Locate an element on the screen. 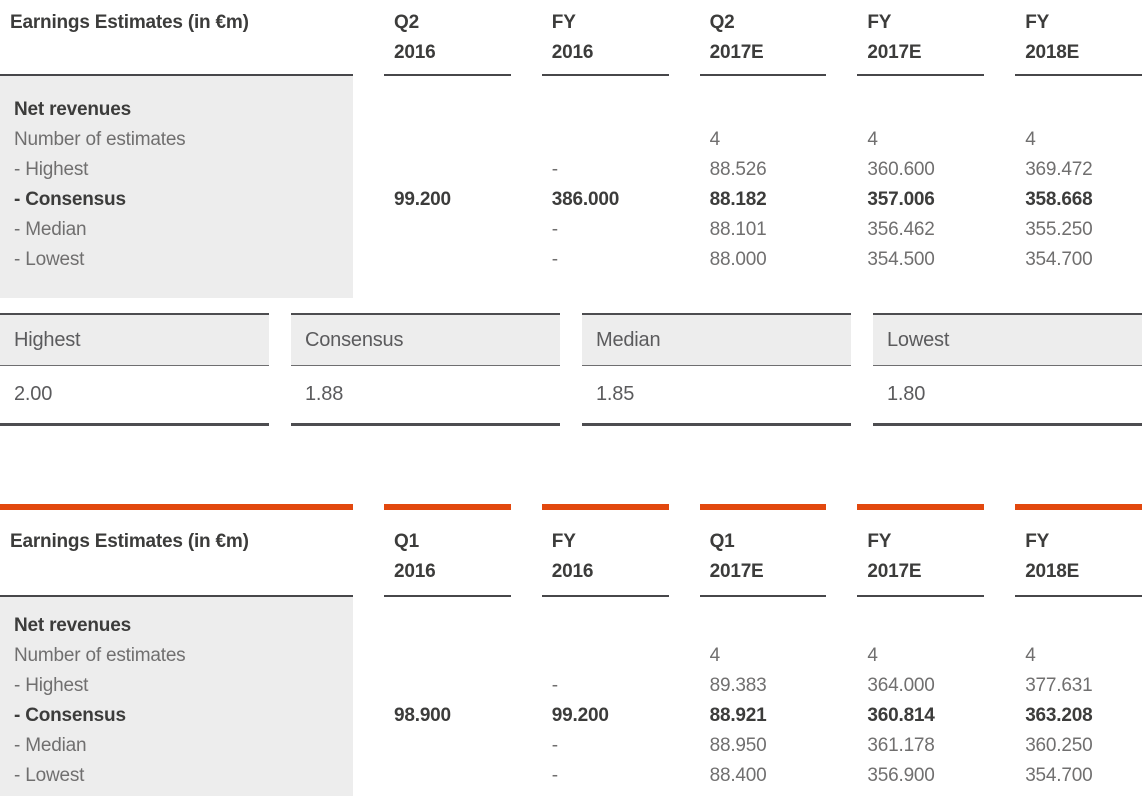 The height and width of the screenshot is (807, 1142). value-cell: 377.631 is located at coordinates (1059, 685).